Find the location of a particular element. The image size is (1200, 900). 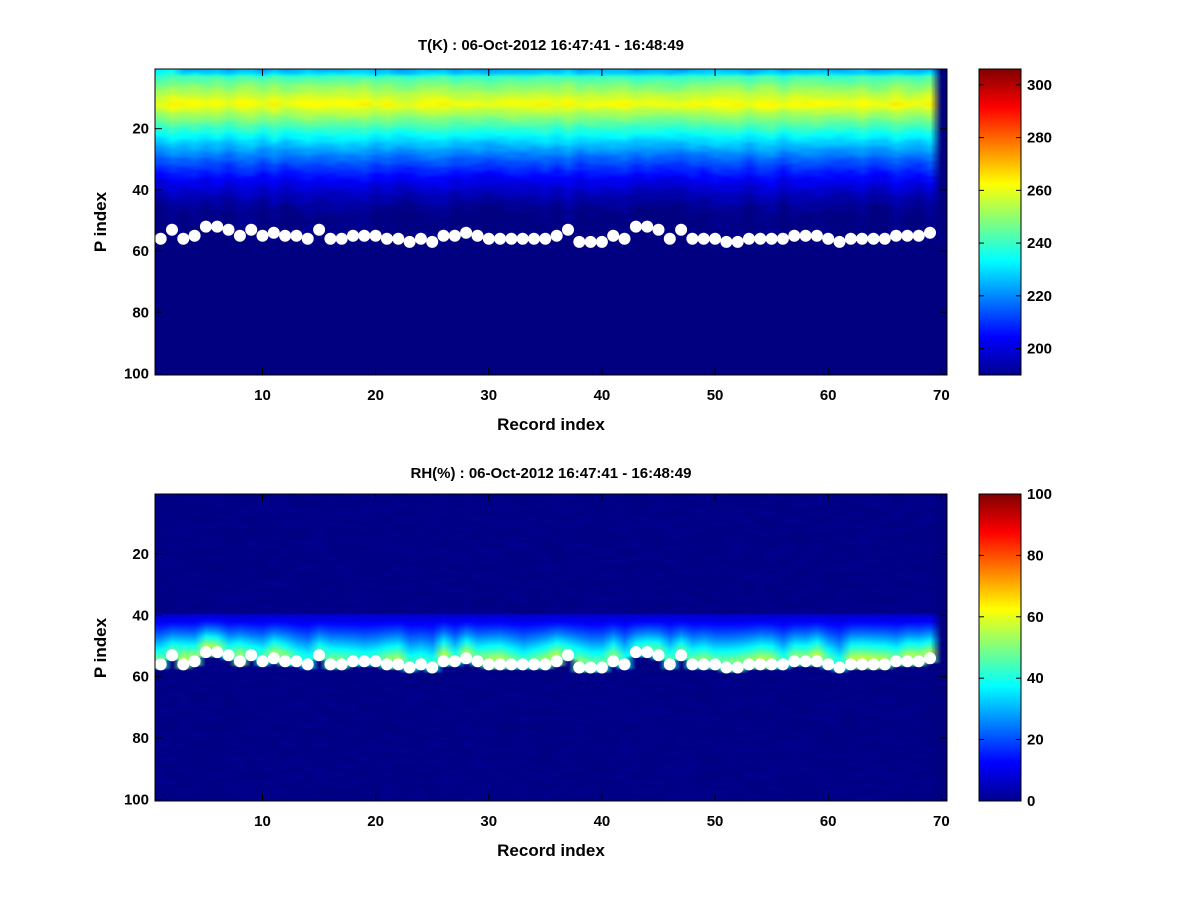

humidity-colorbar-gradient is located at coordinates (1000, 647).